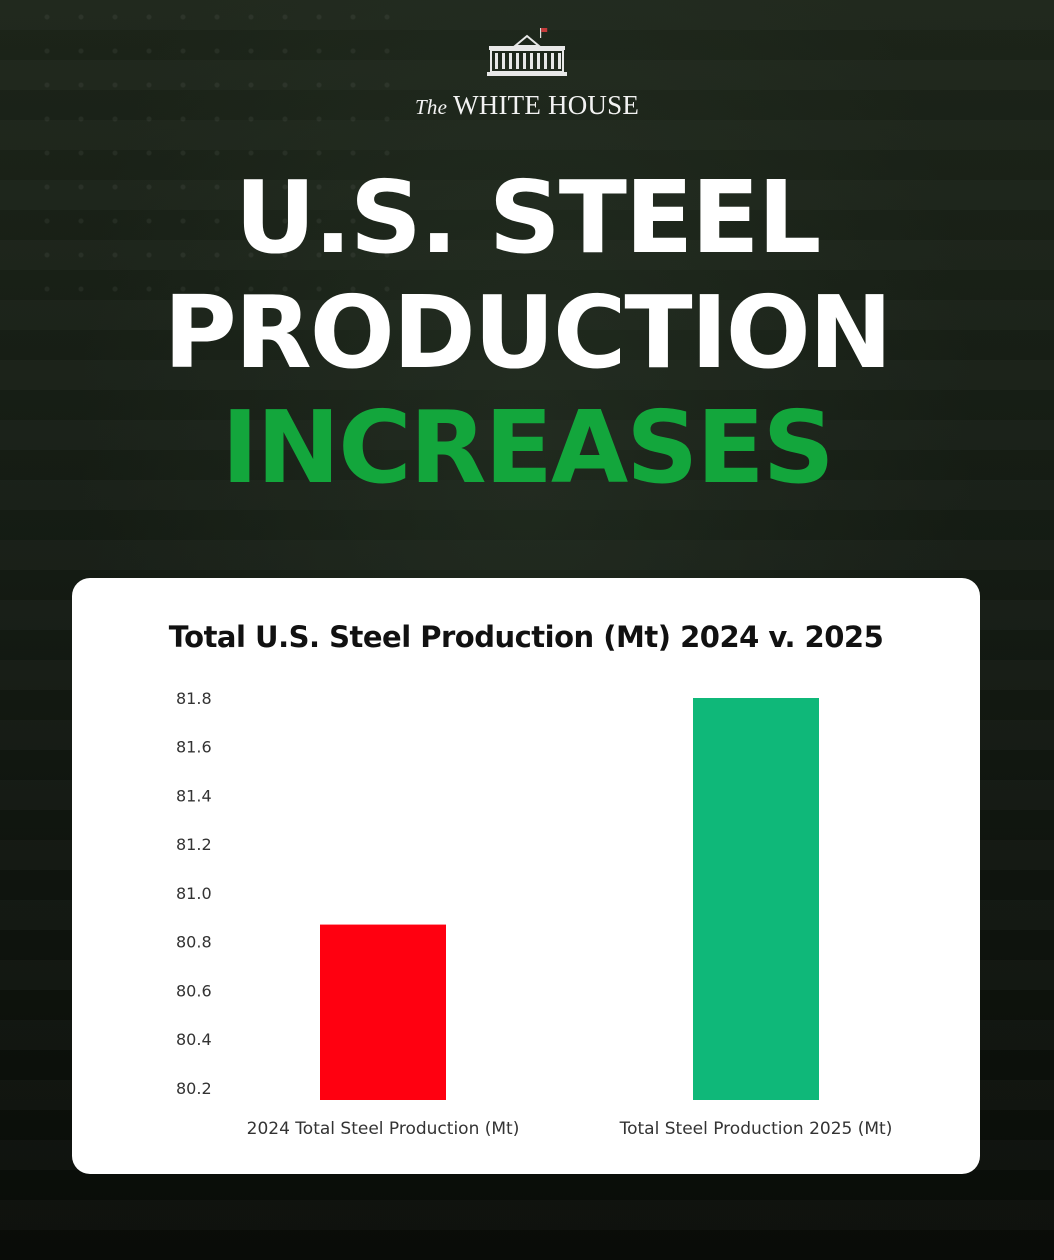 This screenshot has width=1054, height=1260. Describe the element at coordinates (431, 107) in the screenshot. I see `logo-prefix: The` at that location.